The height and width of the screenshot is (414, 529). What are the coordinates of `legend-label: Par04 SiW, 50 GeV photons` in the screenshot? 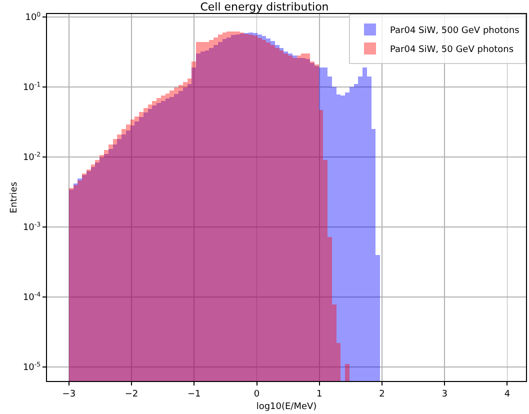 It's located at (452, 50).